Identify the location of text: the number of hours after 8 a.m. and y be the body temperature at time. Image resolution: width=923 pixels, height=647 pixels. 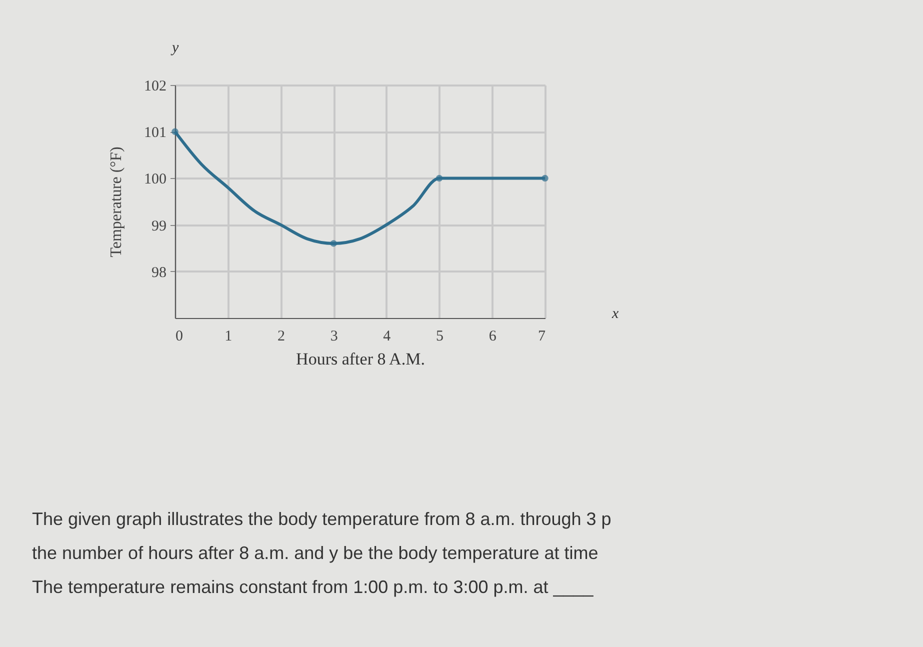
(316, 553).